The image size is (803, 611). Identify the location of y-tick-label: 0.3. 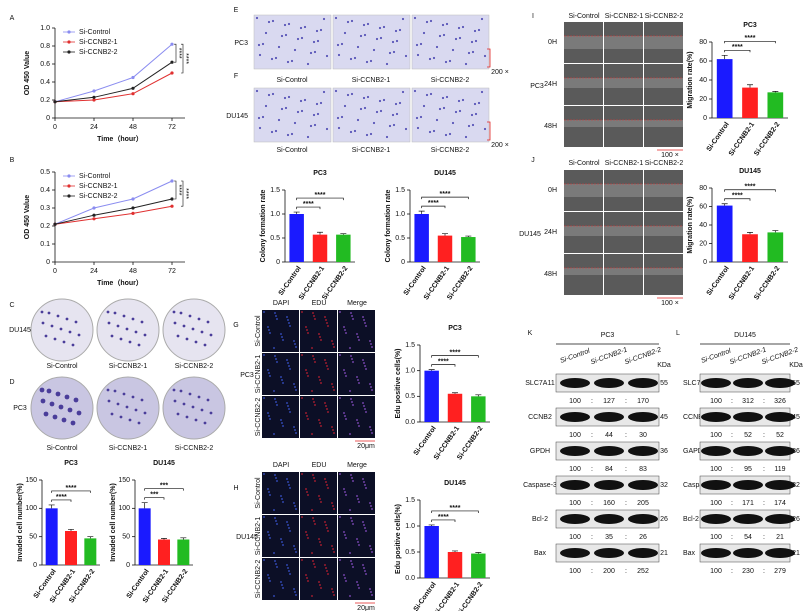
(45, 208).